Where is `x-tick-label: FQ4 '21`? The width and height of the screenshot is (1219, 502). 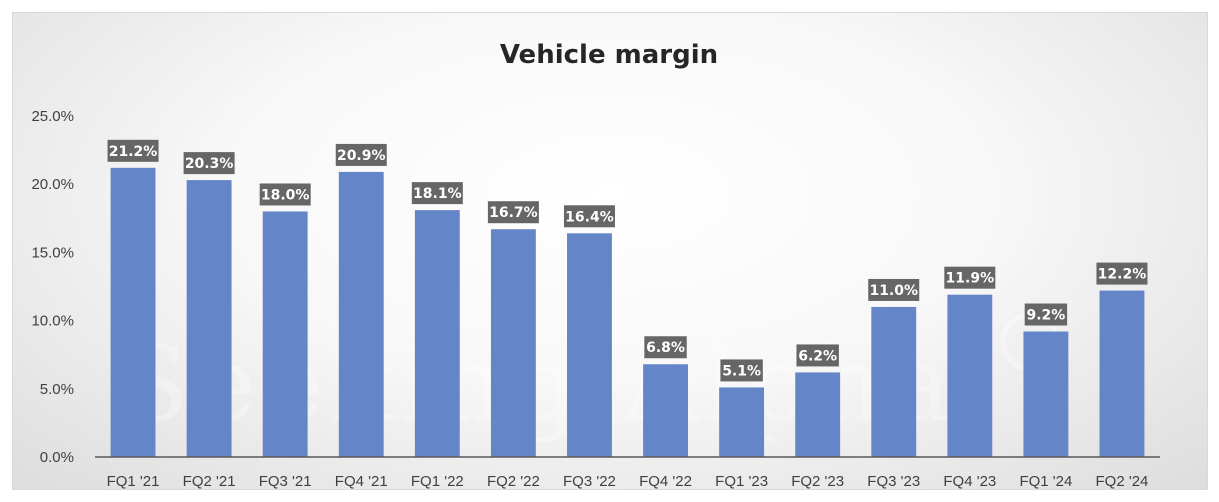 x-tick-label: FQ4 '21 is located at coordinates (361, 481).